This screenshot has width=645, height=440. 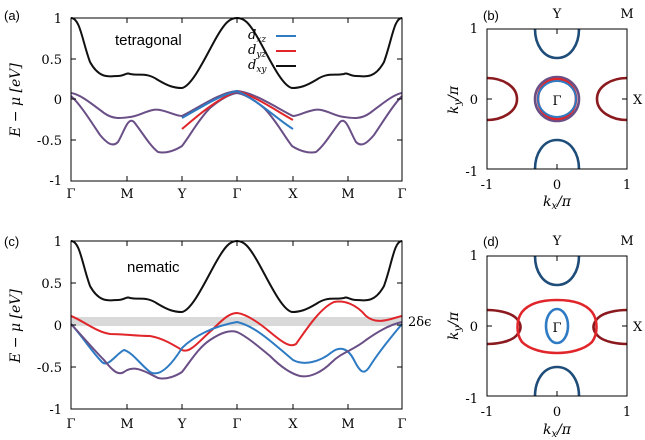 What do you see at coordinates (557, 14) in the screenshot?
I see `b-label-Y: Y` at bounding box center [557, 14].